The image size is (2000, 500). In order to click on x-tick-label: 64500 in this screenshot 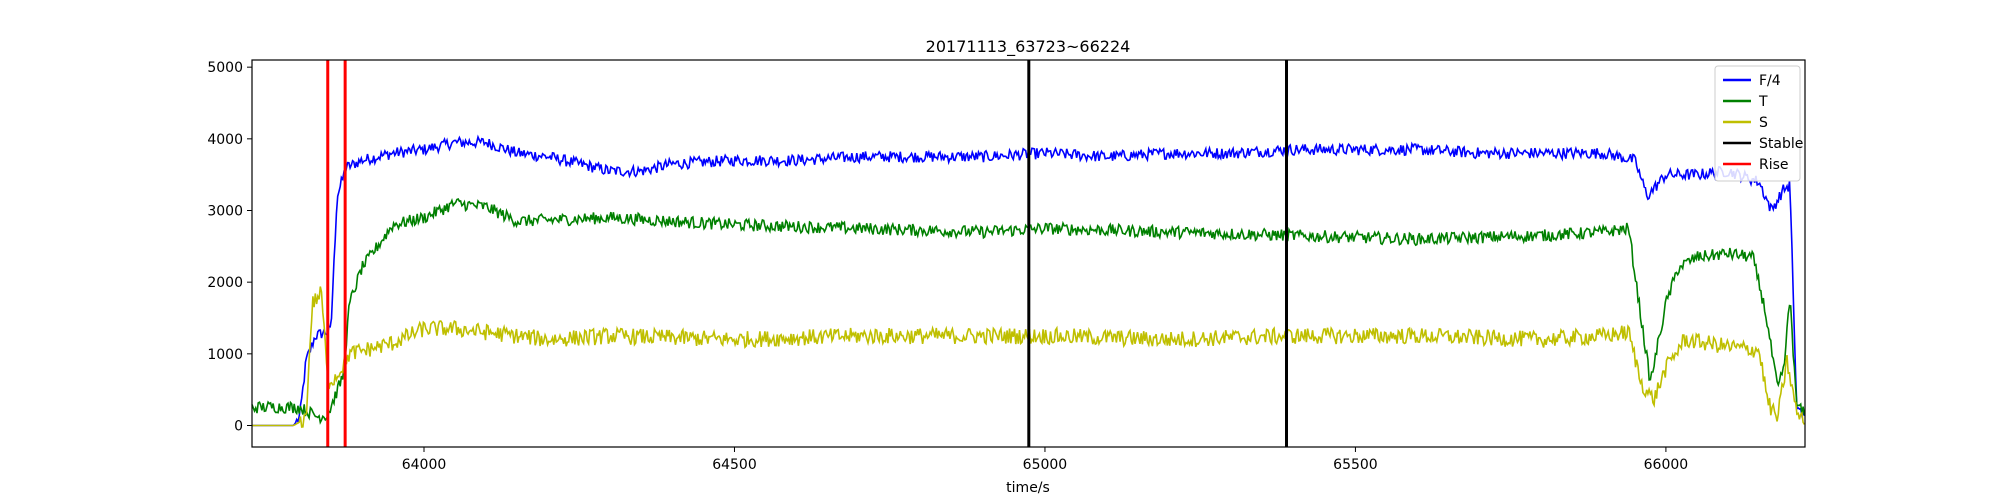, I will do `click(734, 465)`.